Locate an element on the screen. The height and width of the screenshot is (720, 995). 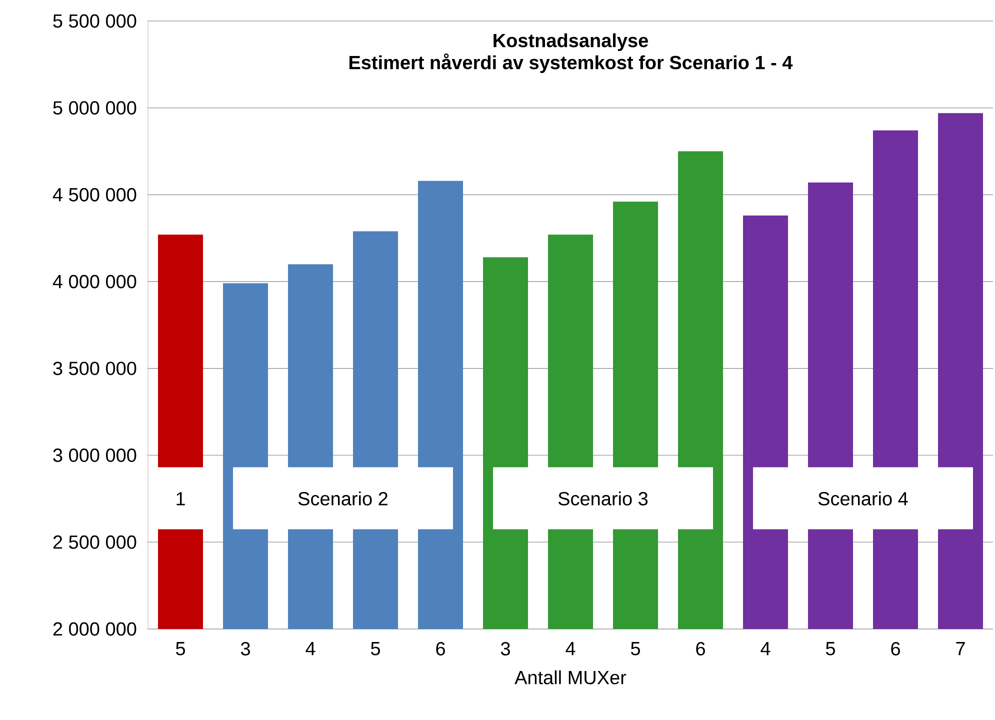
y-tick-label: 3 500 000 is located at coordinates (94, 369).